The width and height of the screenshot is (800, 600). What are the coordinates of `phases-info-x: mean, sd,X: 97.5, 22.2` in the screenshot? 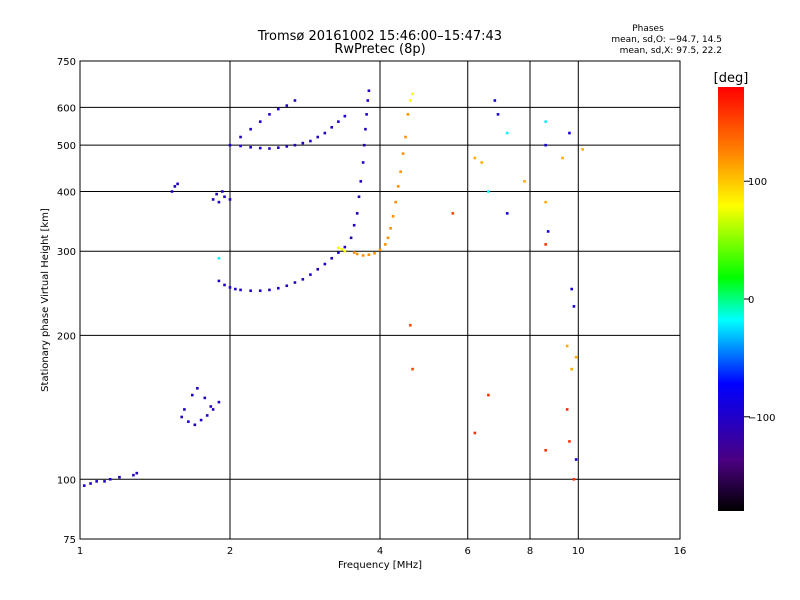 It's located at (671, 51).